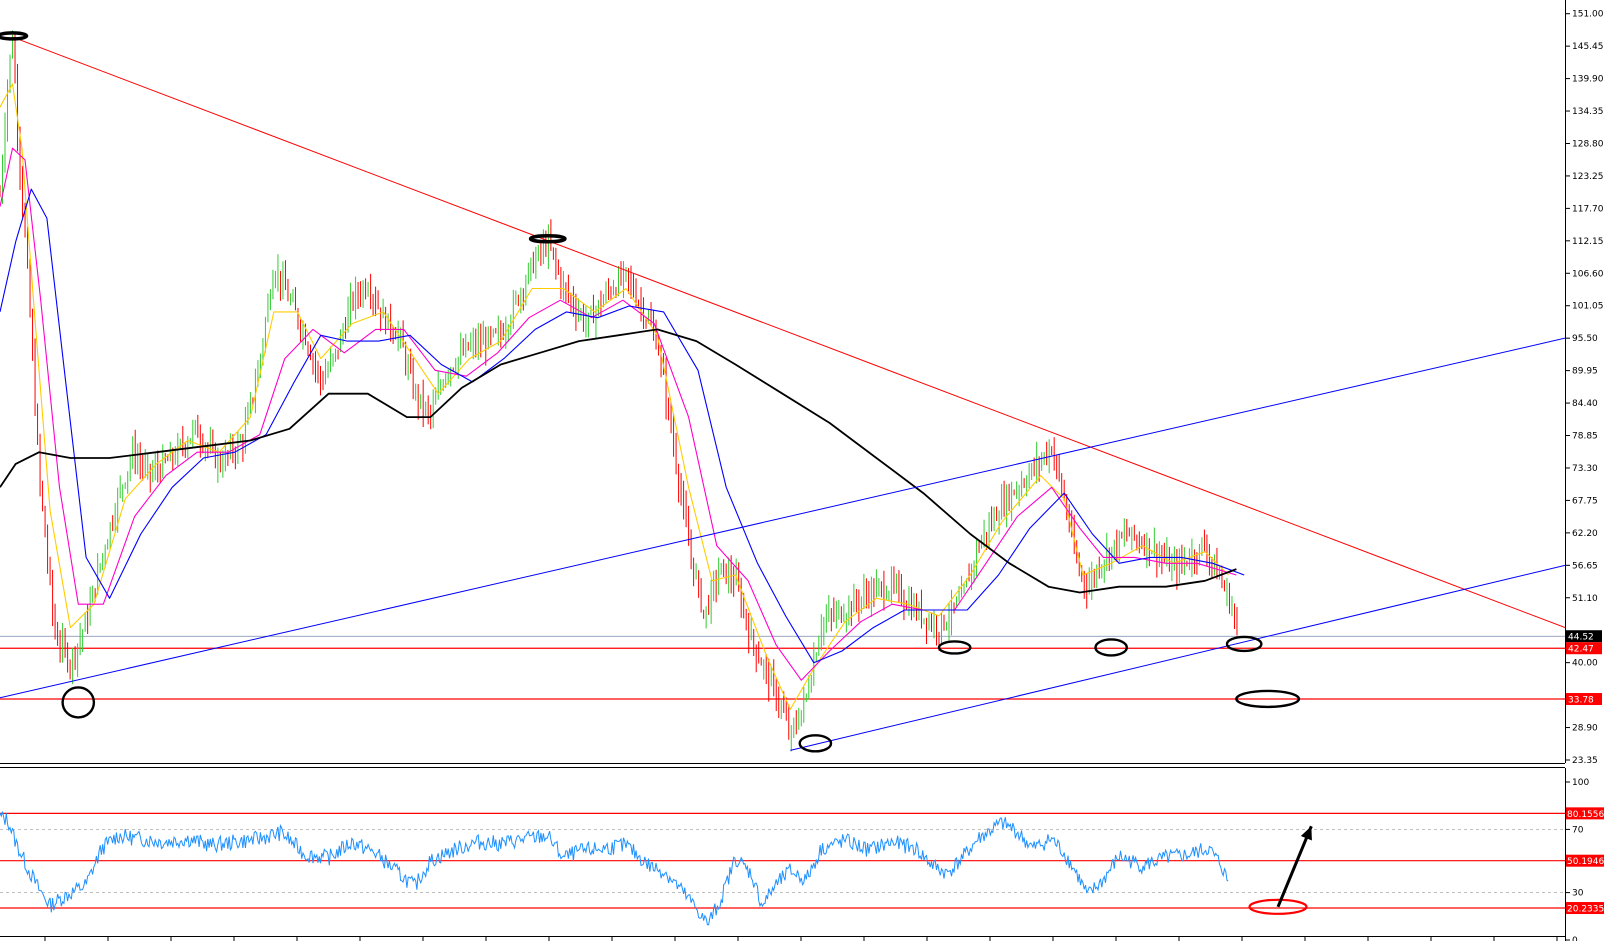 The height and width of the screenshot is (941, 1604). I want to click on price-axis-tick-label: 89.95, so click(1585, 372).